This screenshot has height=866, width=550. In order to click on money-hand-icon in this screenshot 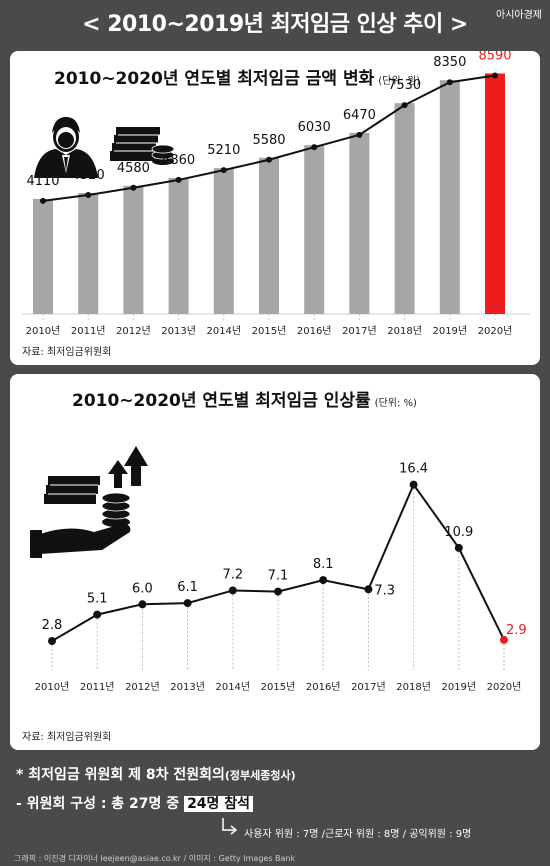, I will do `click(89, 502)`.